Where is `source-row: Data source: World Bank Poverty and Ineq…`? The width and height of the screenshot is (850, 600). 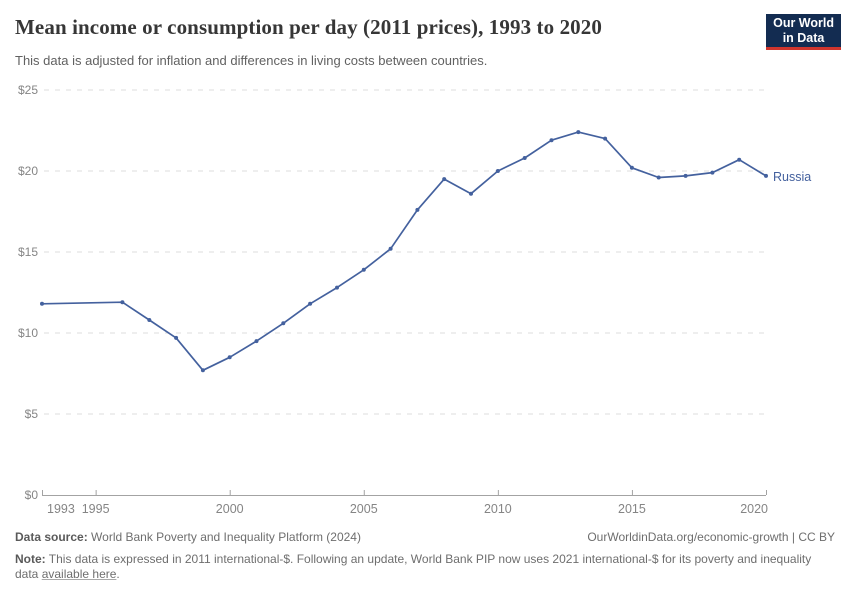 source-row: Data source: World Bank Poverty and Ineq… is located at coordinates (425, 537).